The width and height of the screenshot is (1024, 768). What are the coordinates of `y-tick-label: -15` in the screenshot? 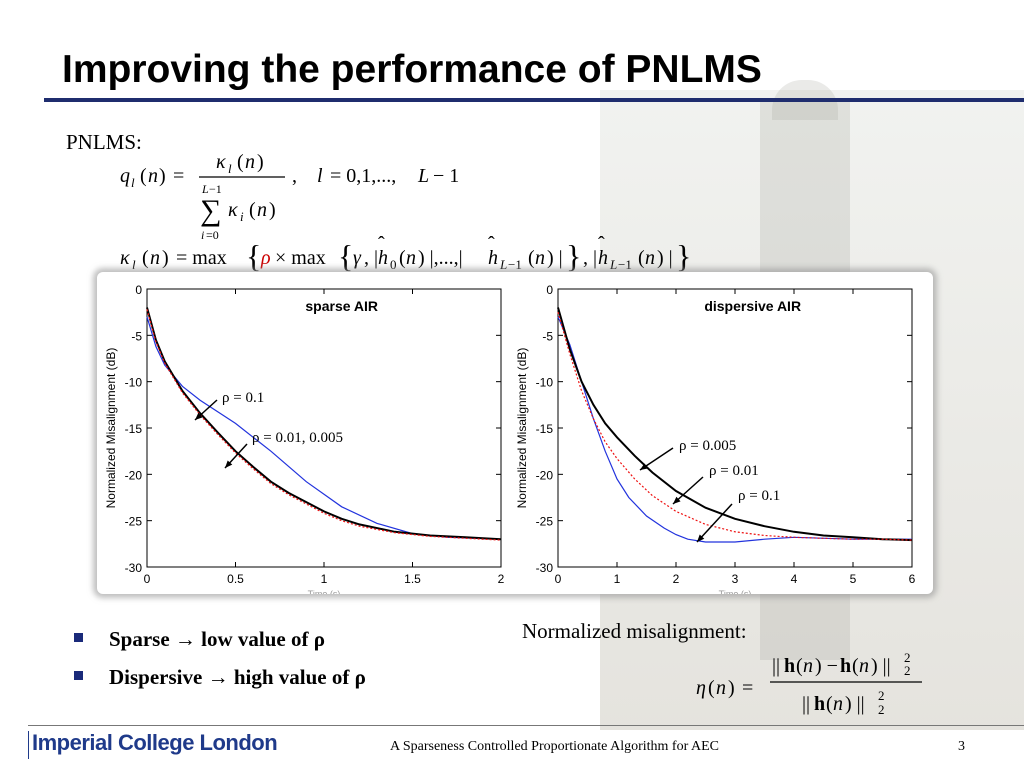 It's located at (545, 429).